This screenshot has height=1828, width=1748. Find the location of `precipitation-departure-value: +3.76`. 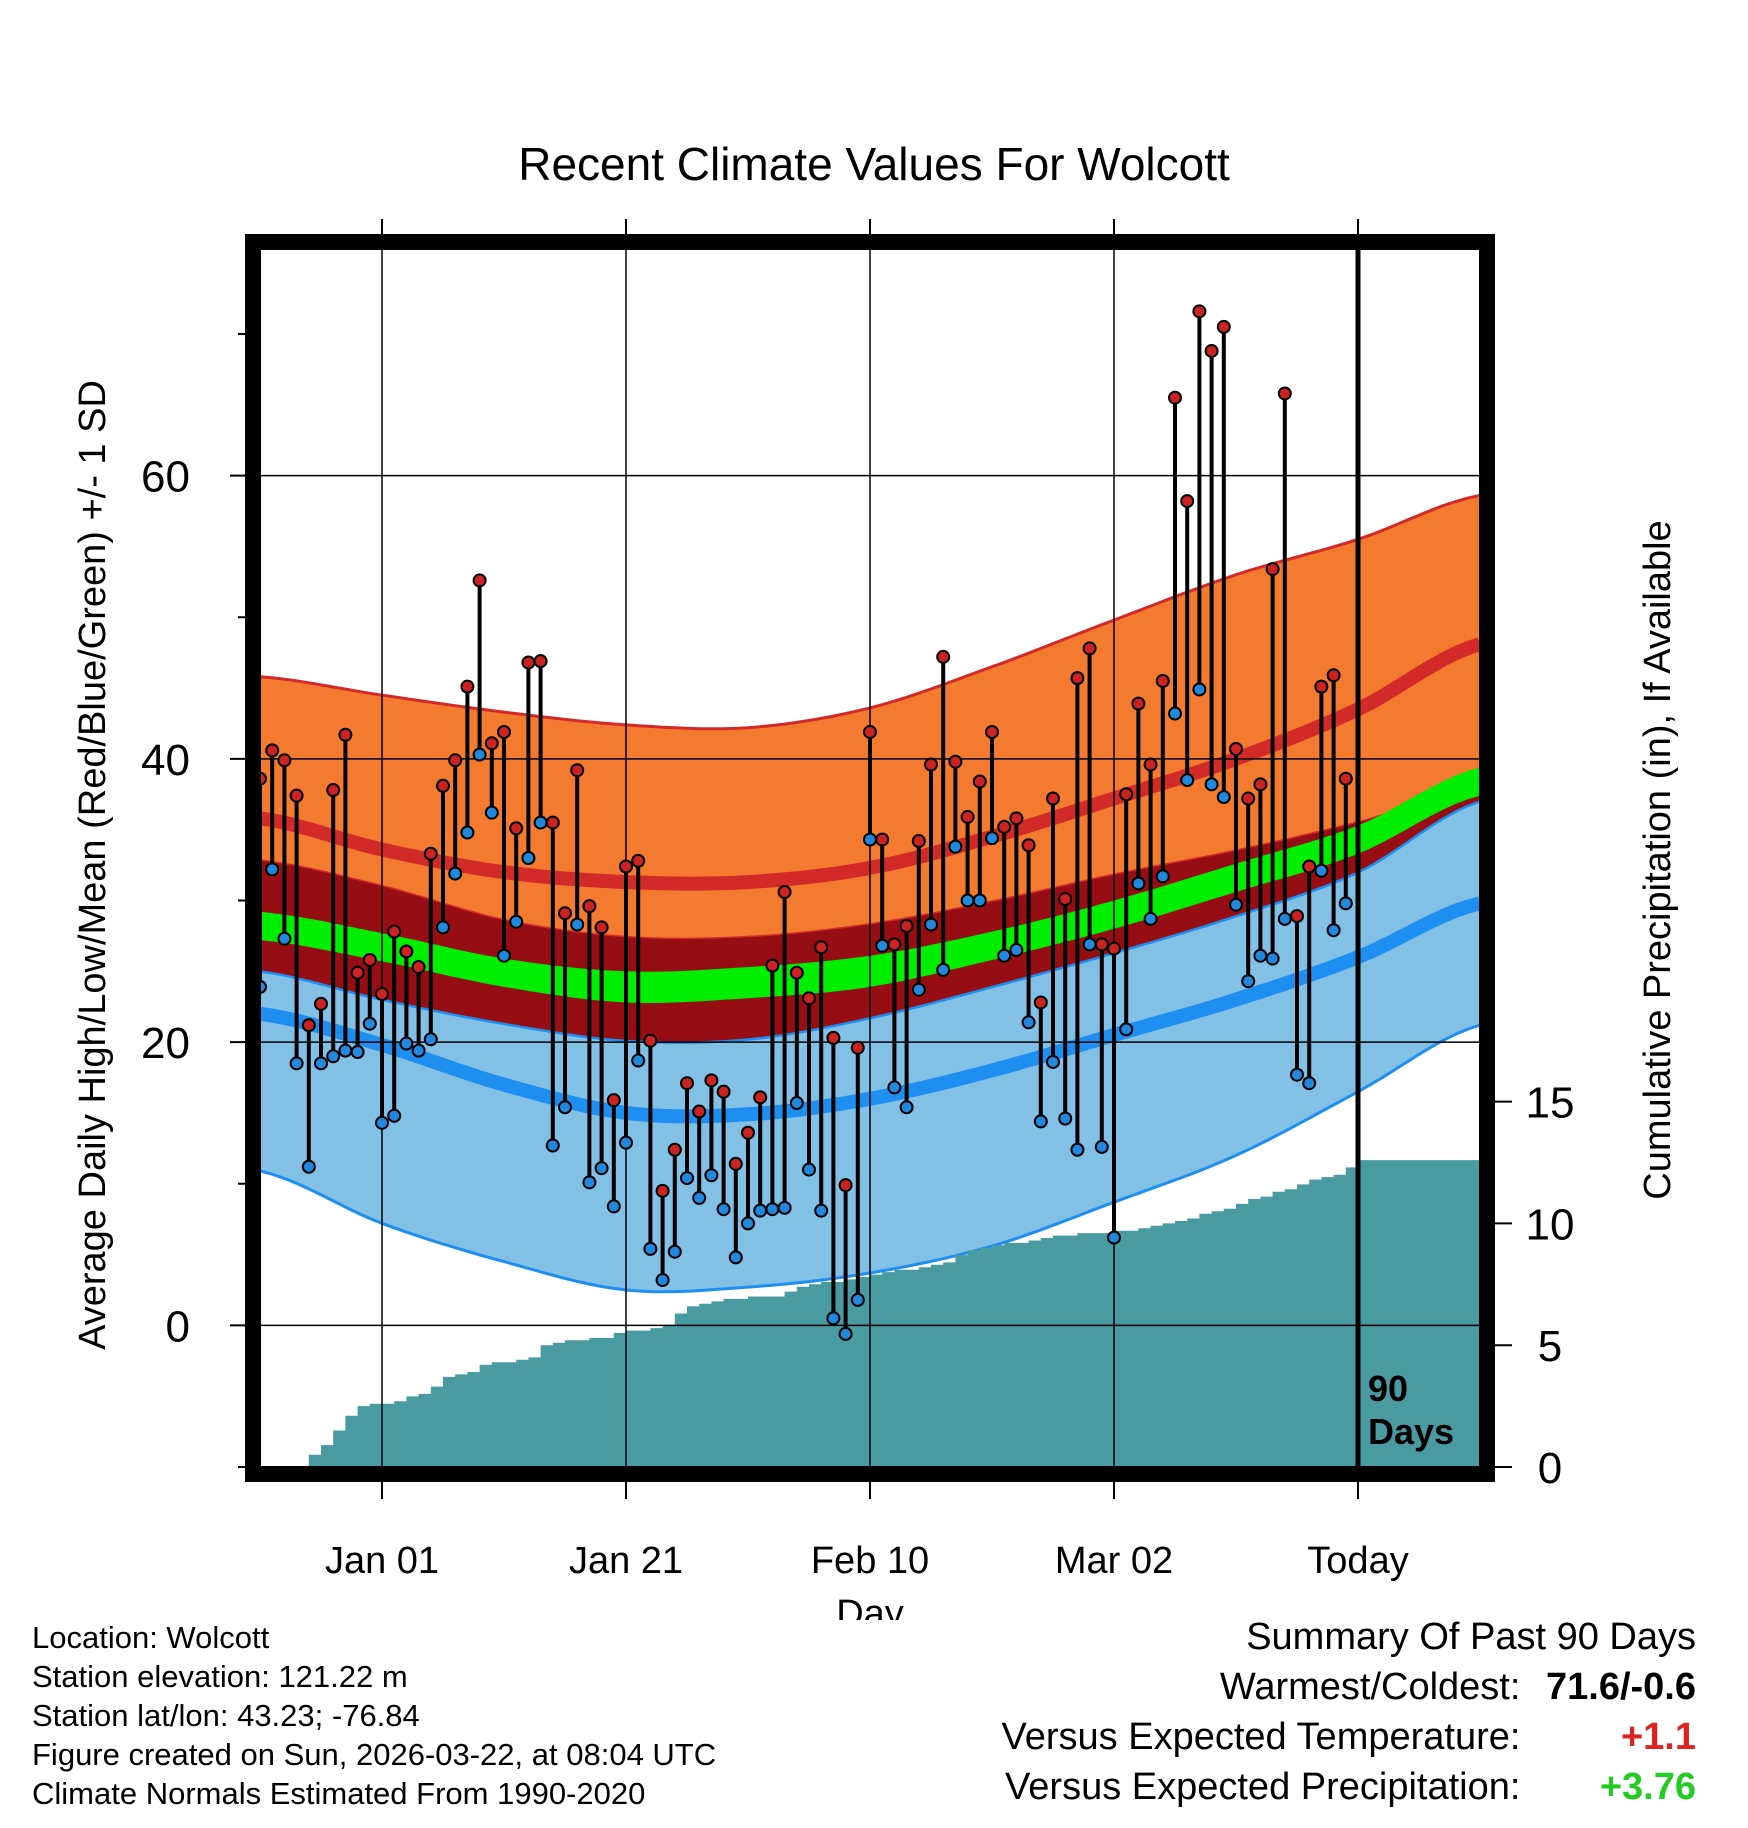

precipitation-departure-value: +3.76 is located at coordinates (1647, 1787).